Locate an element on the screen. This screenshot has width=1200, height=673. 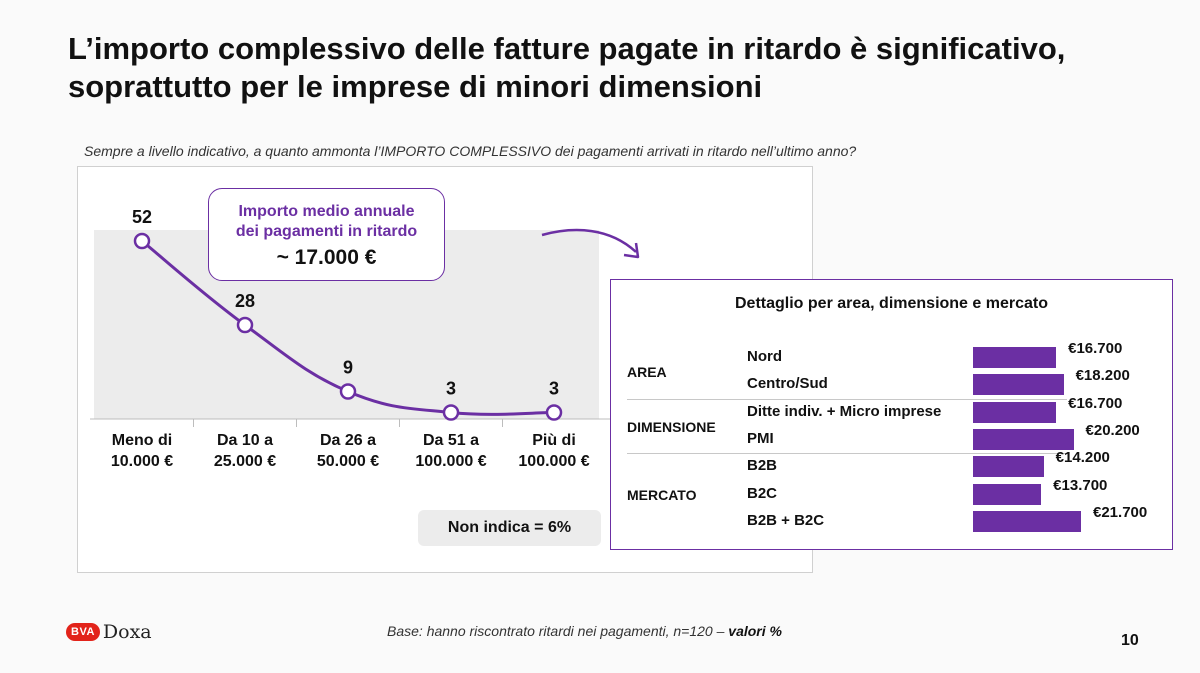
bva-doxa-logo: BVA Doxa is located at coordinates (109, 632).